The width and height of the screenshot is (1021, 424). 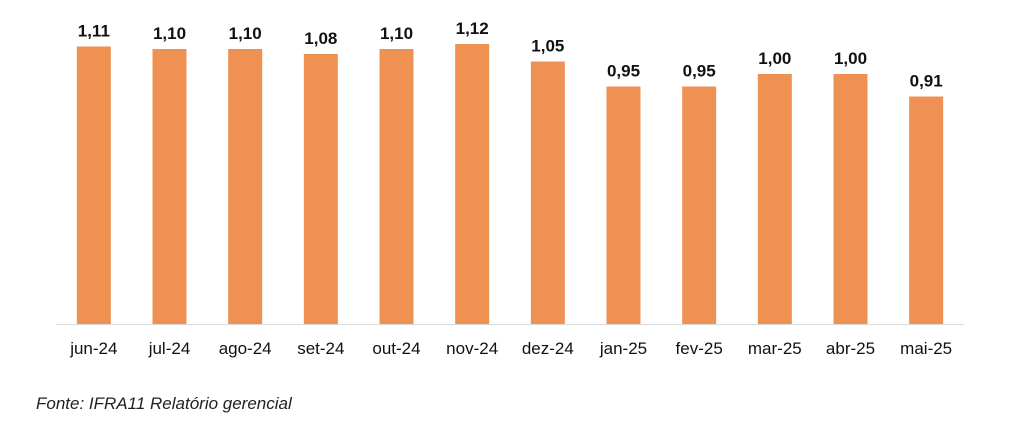 I want to click on value-label-set-24: 1,08, so click(x=320, y=38).